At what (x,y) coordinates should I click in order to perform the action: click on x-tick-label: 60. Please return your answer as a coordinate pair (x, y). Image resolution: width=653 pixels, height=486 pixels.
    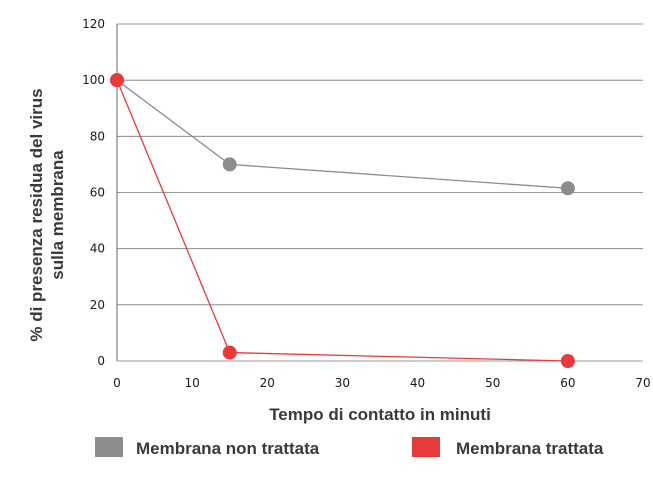
    Looking at the image, I should click on (567, 383).